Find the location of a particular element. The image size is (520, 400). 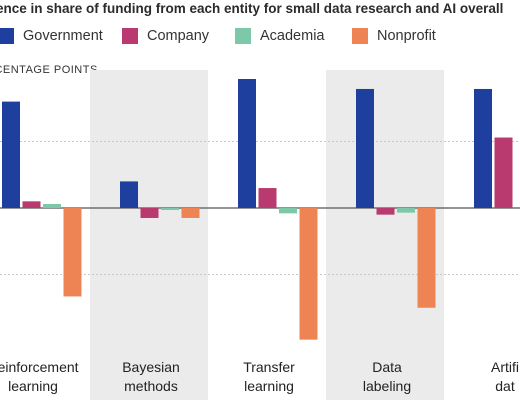

legend-item-nonprofit: Nonprofit is located at coordinates (394, 36).